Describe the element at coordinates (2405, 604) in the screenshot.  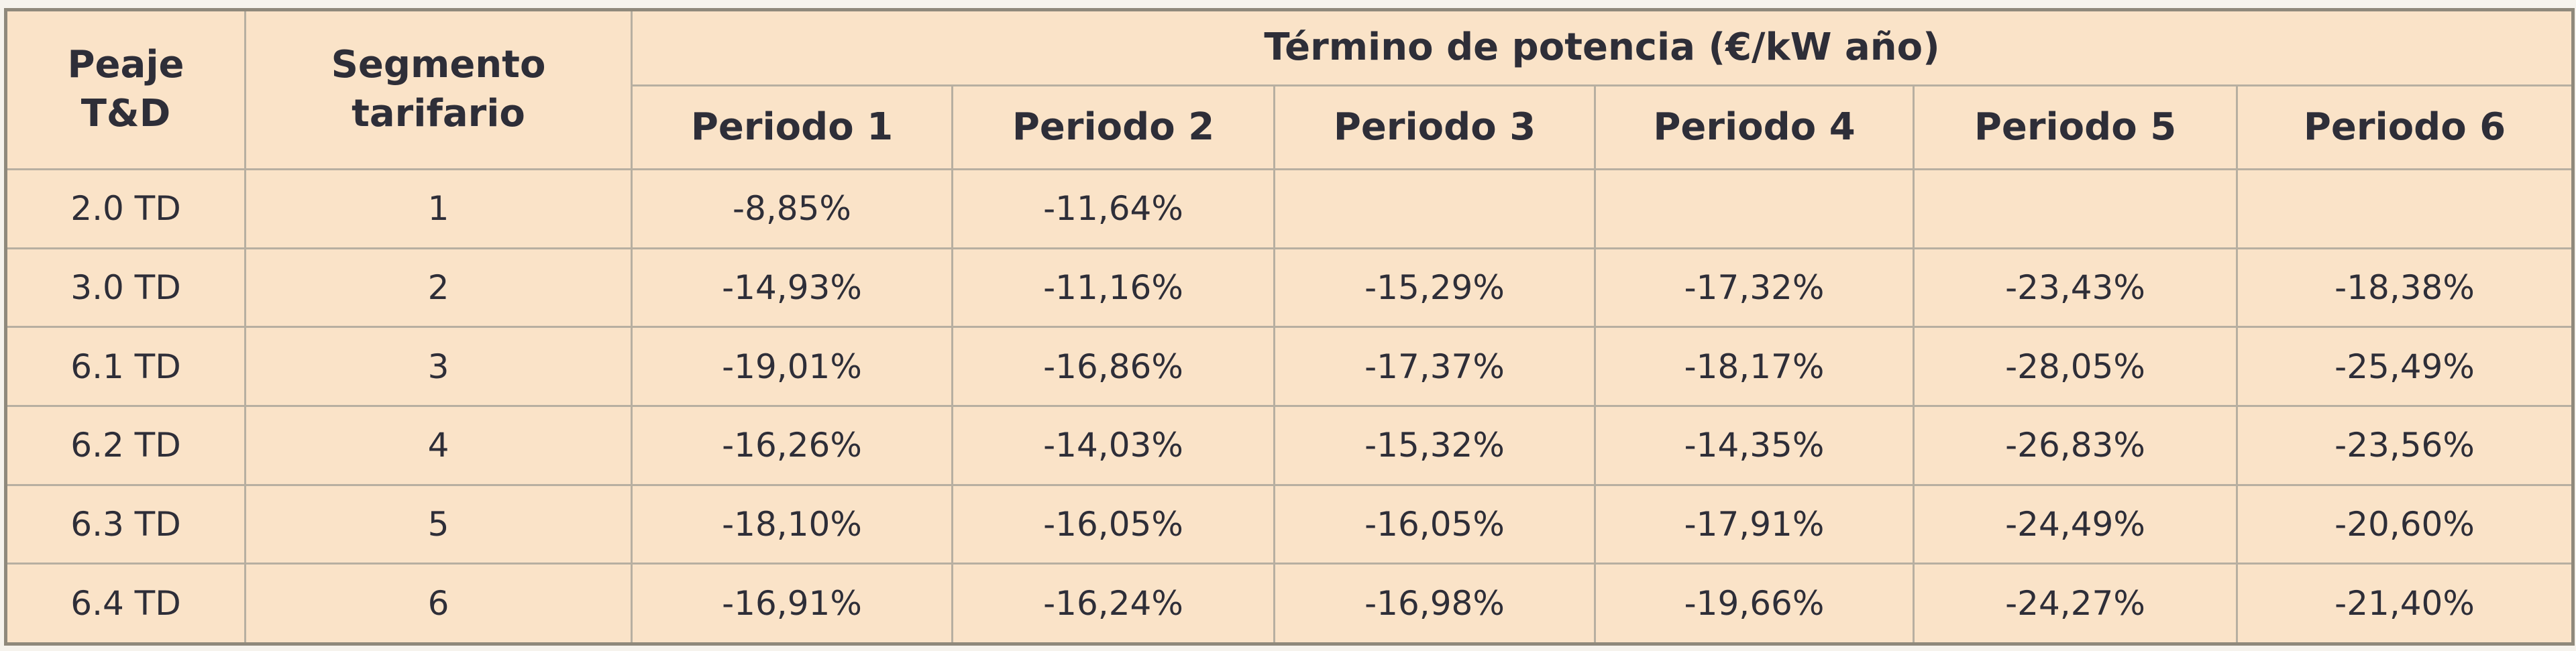
I see `cell-value-p6: -21,40%` at that location.